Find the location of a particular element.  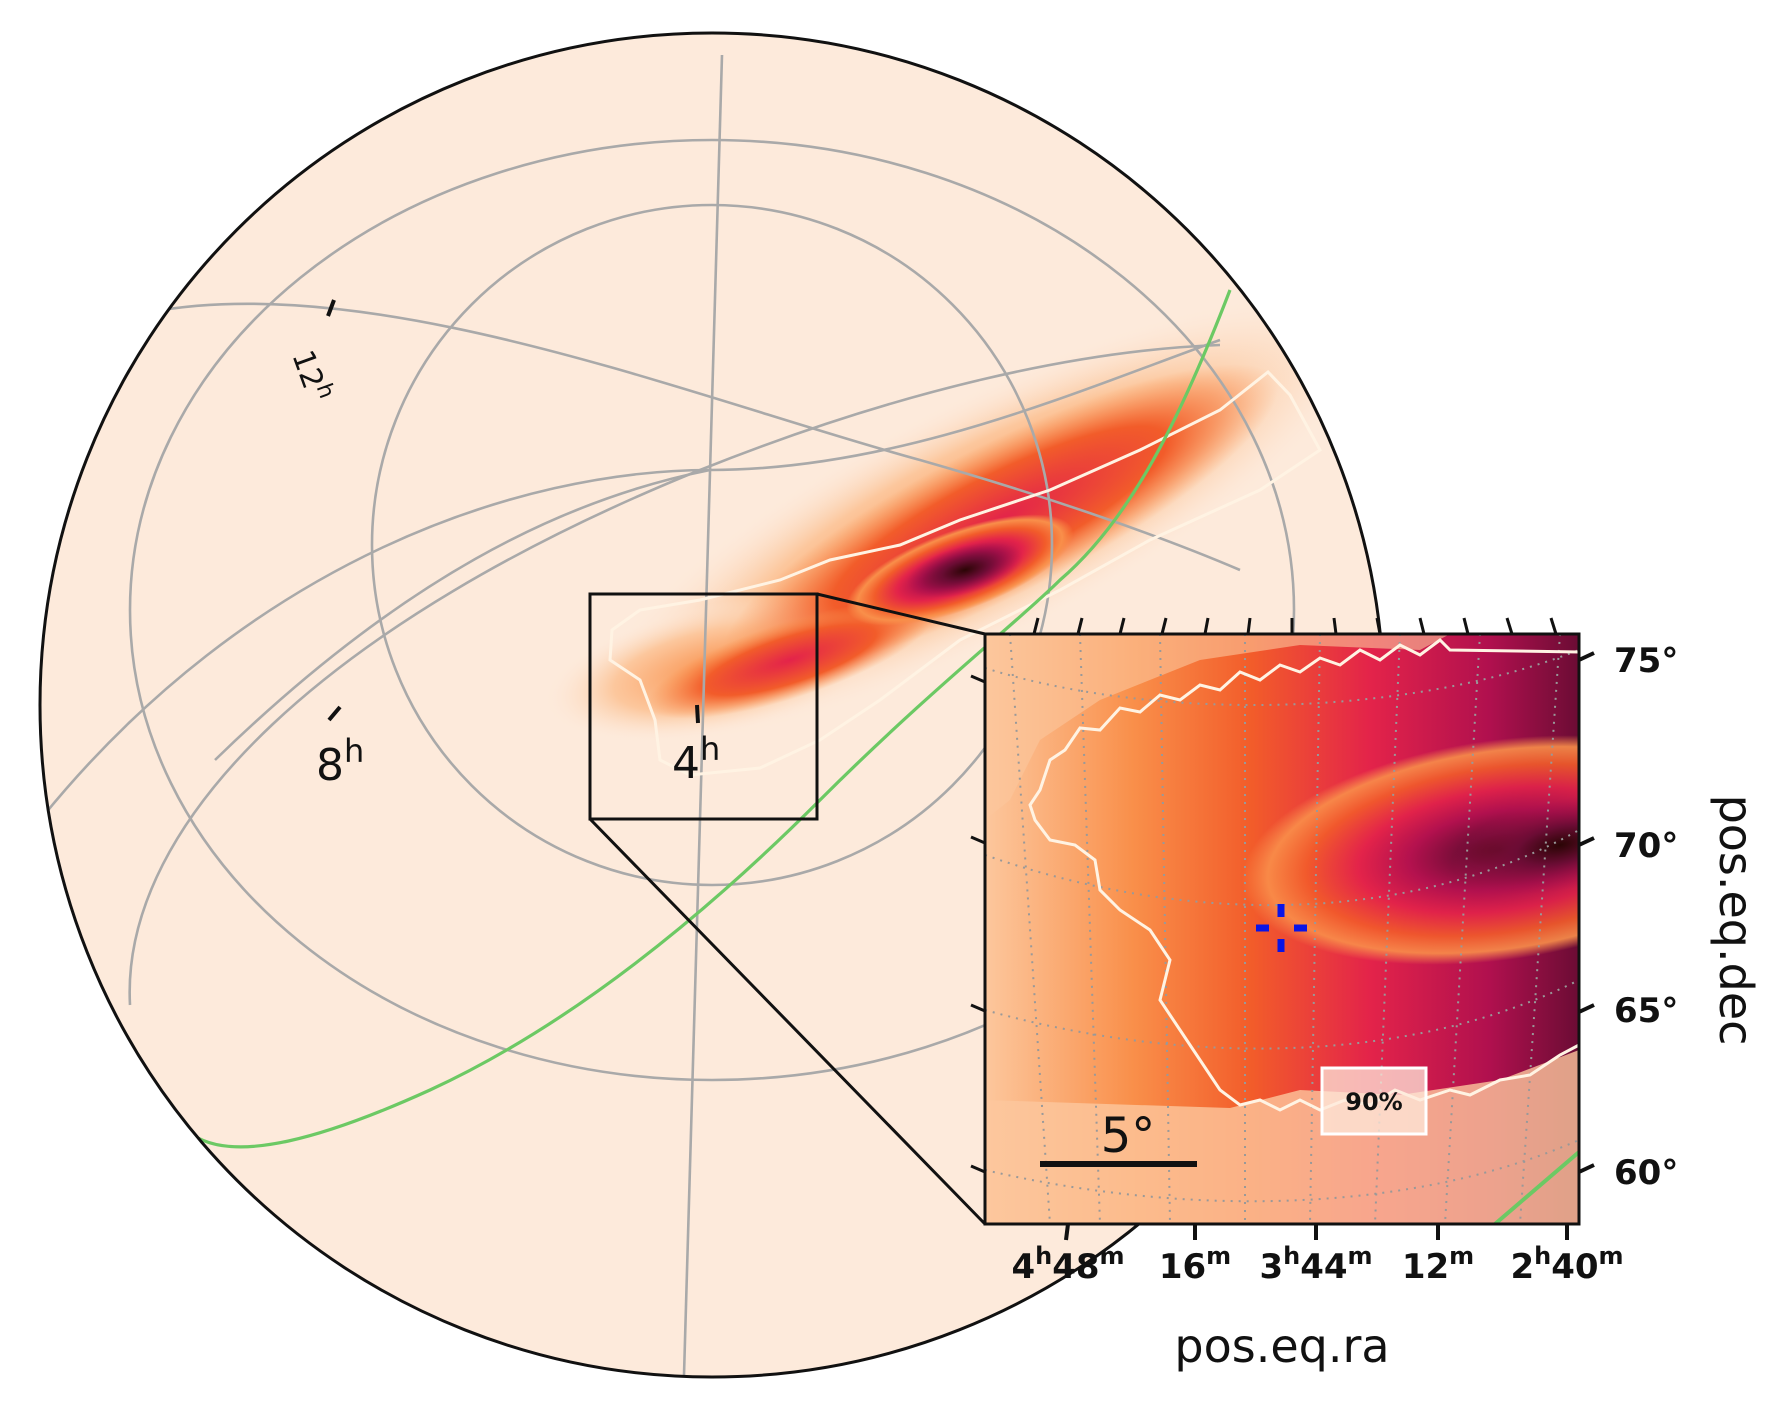

inset-graticule is located at coordinates (1282, 929).